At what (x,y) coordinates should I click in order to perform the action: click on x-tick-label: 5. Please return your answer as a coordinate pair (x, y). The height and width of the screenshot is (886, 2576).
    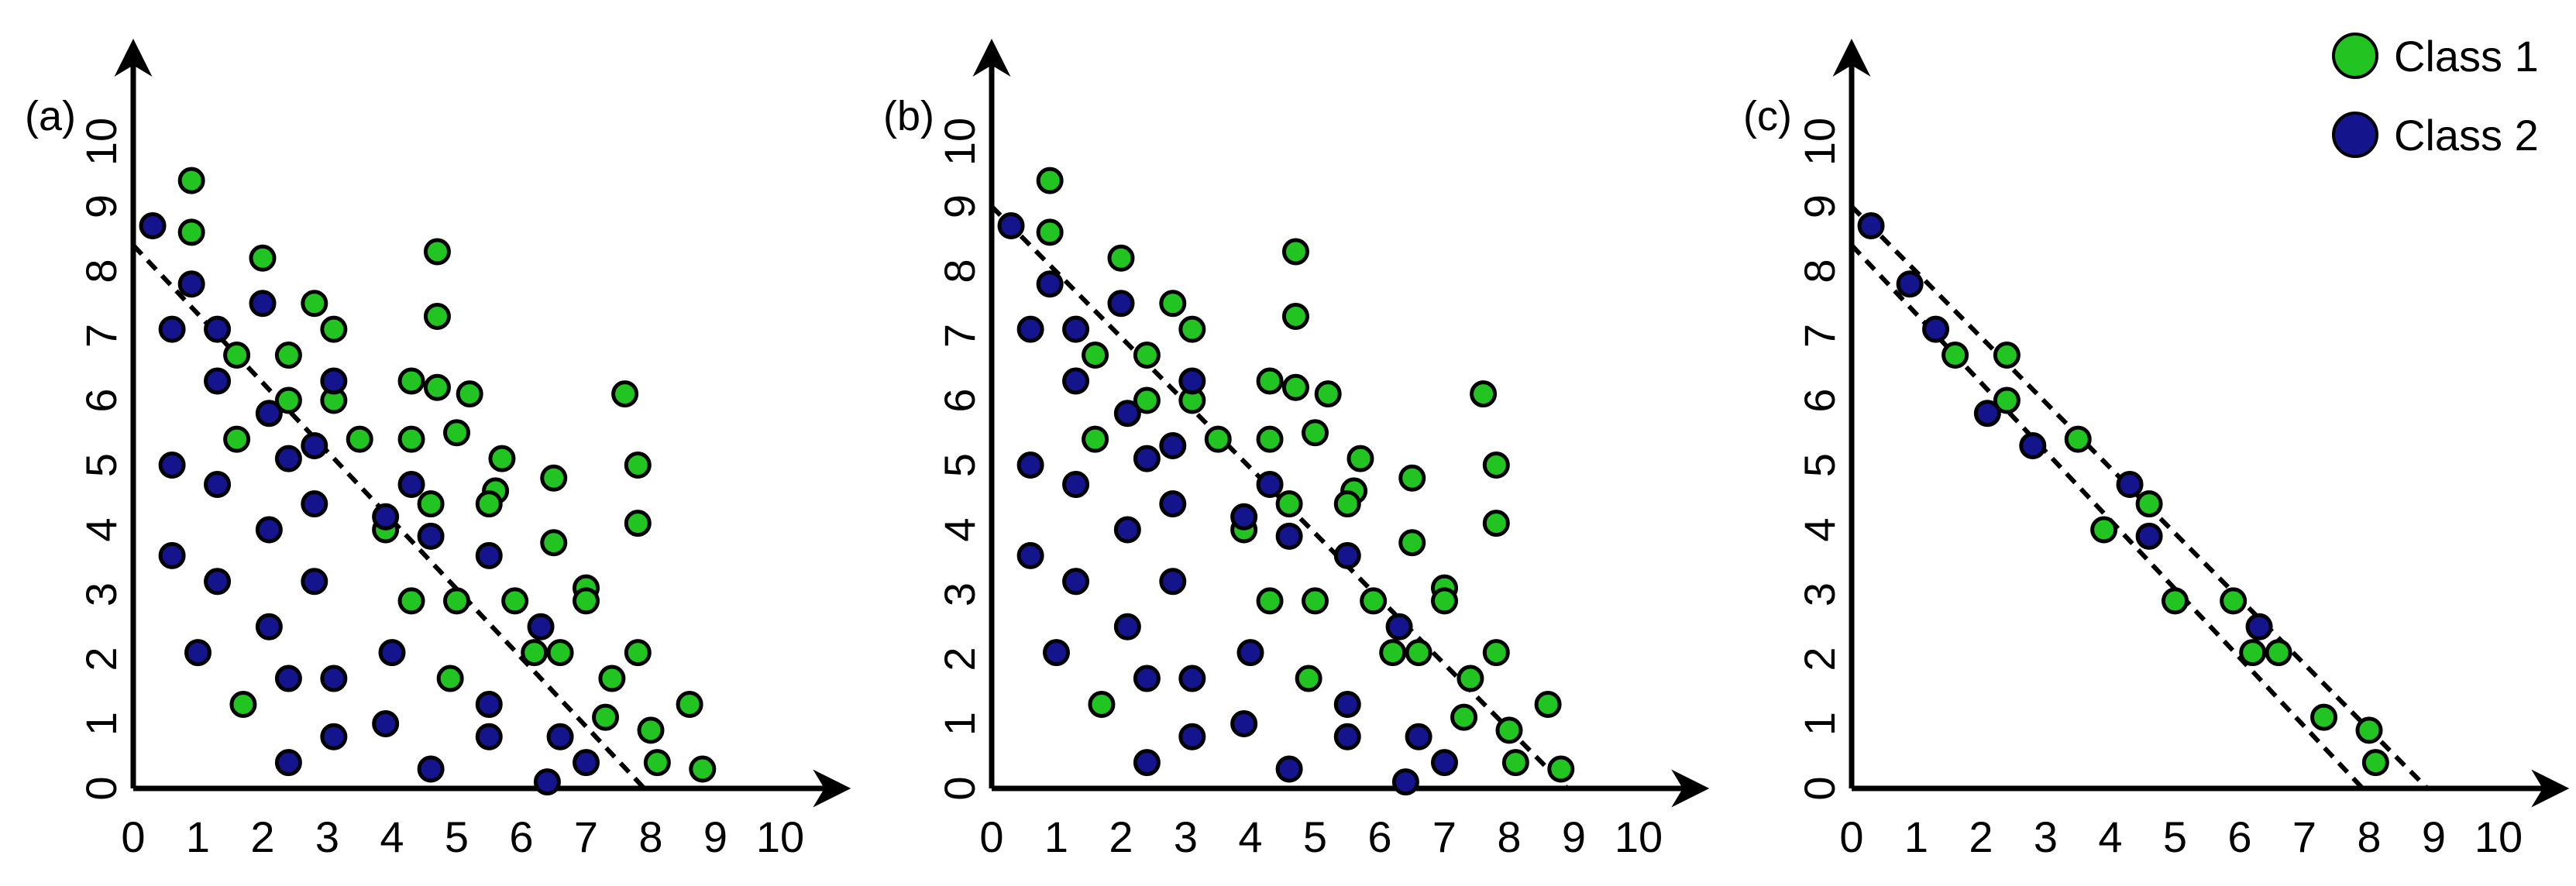
    Looking at the image, I should click on (1315, 837).